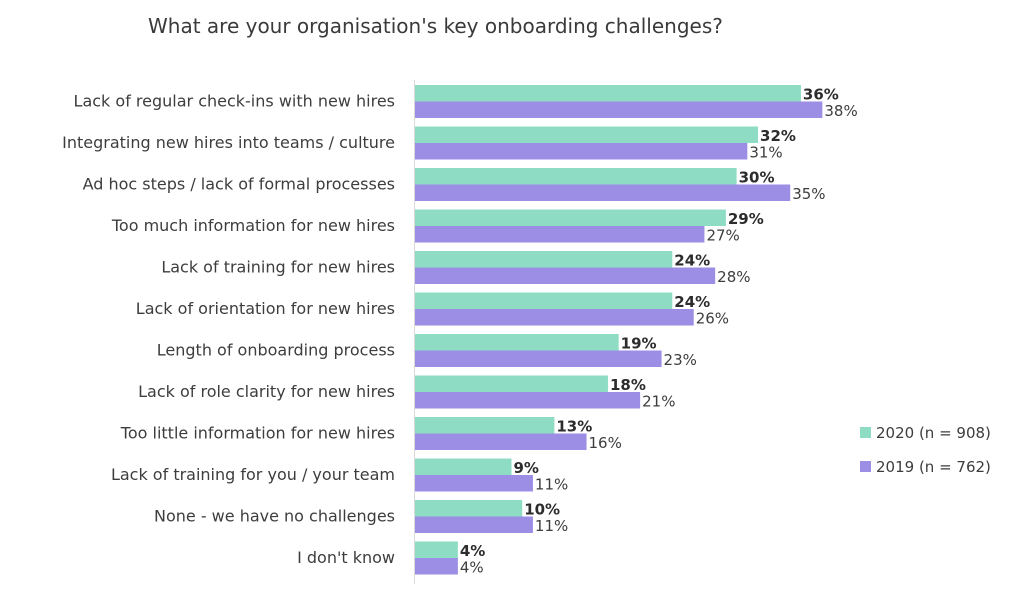  Describe the element at coordinates (746, 219) in the screenshot. I see `data-label: 29%` at that location.